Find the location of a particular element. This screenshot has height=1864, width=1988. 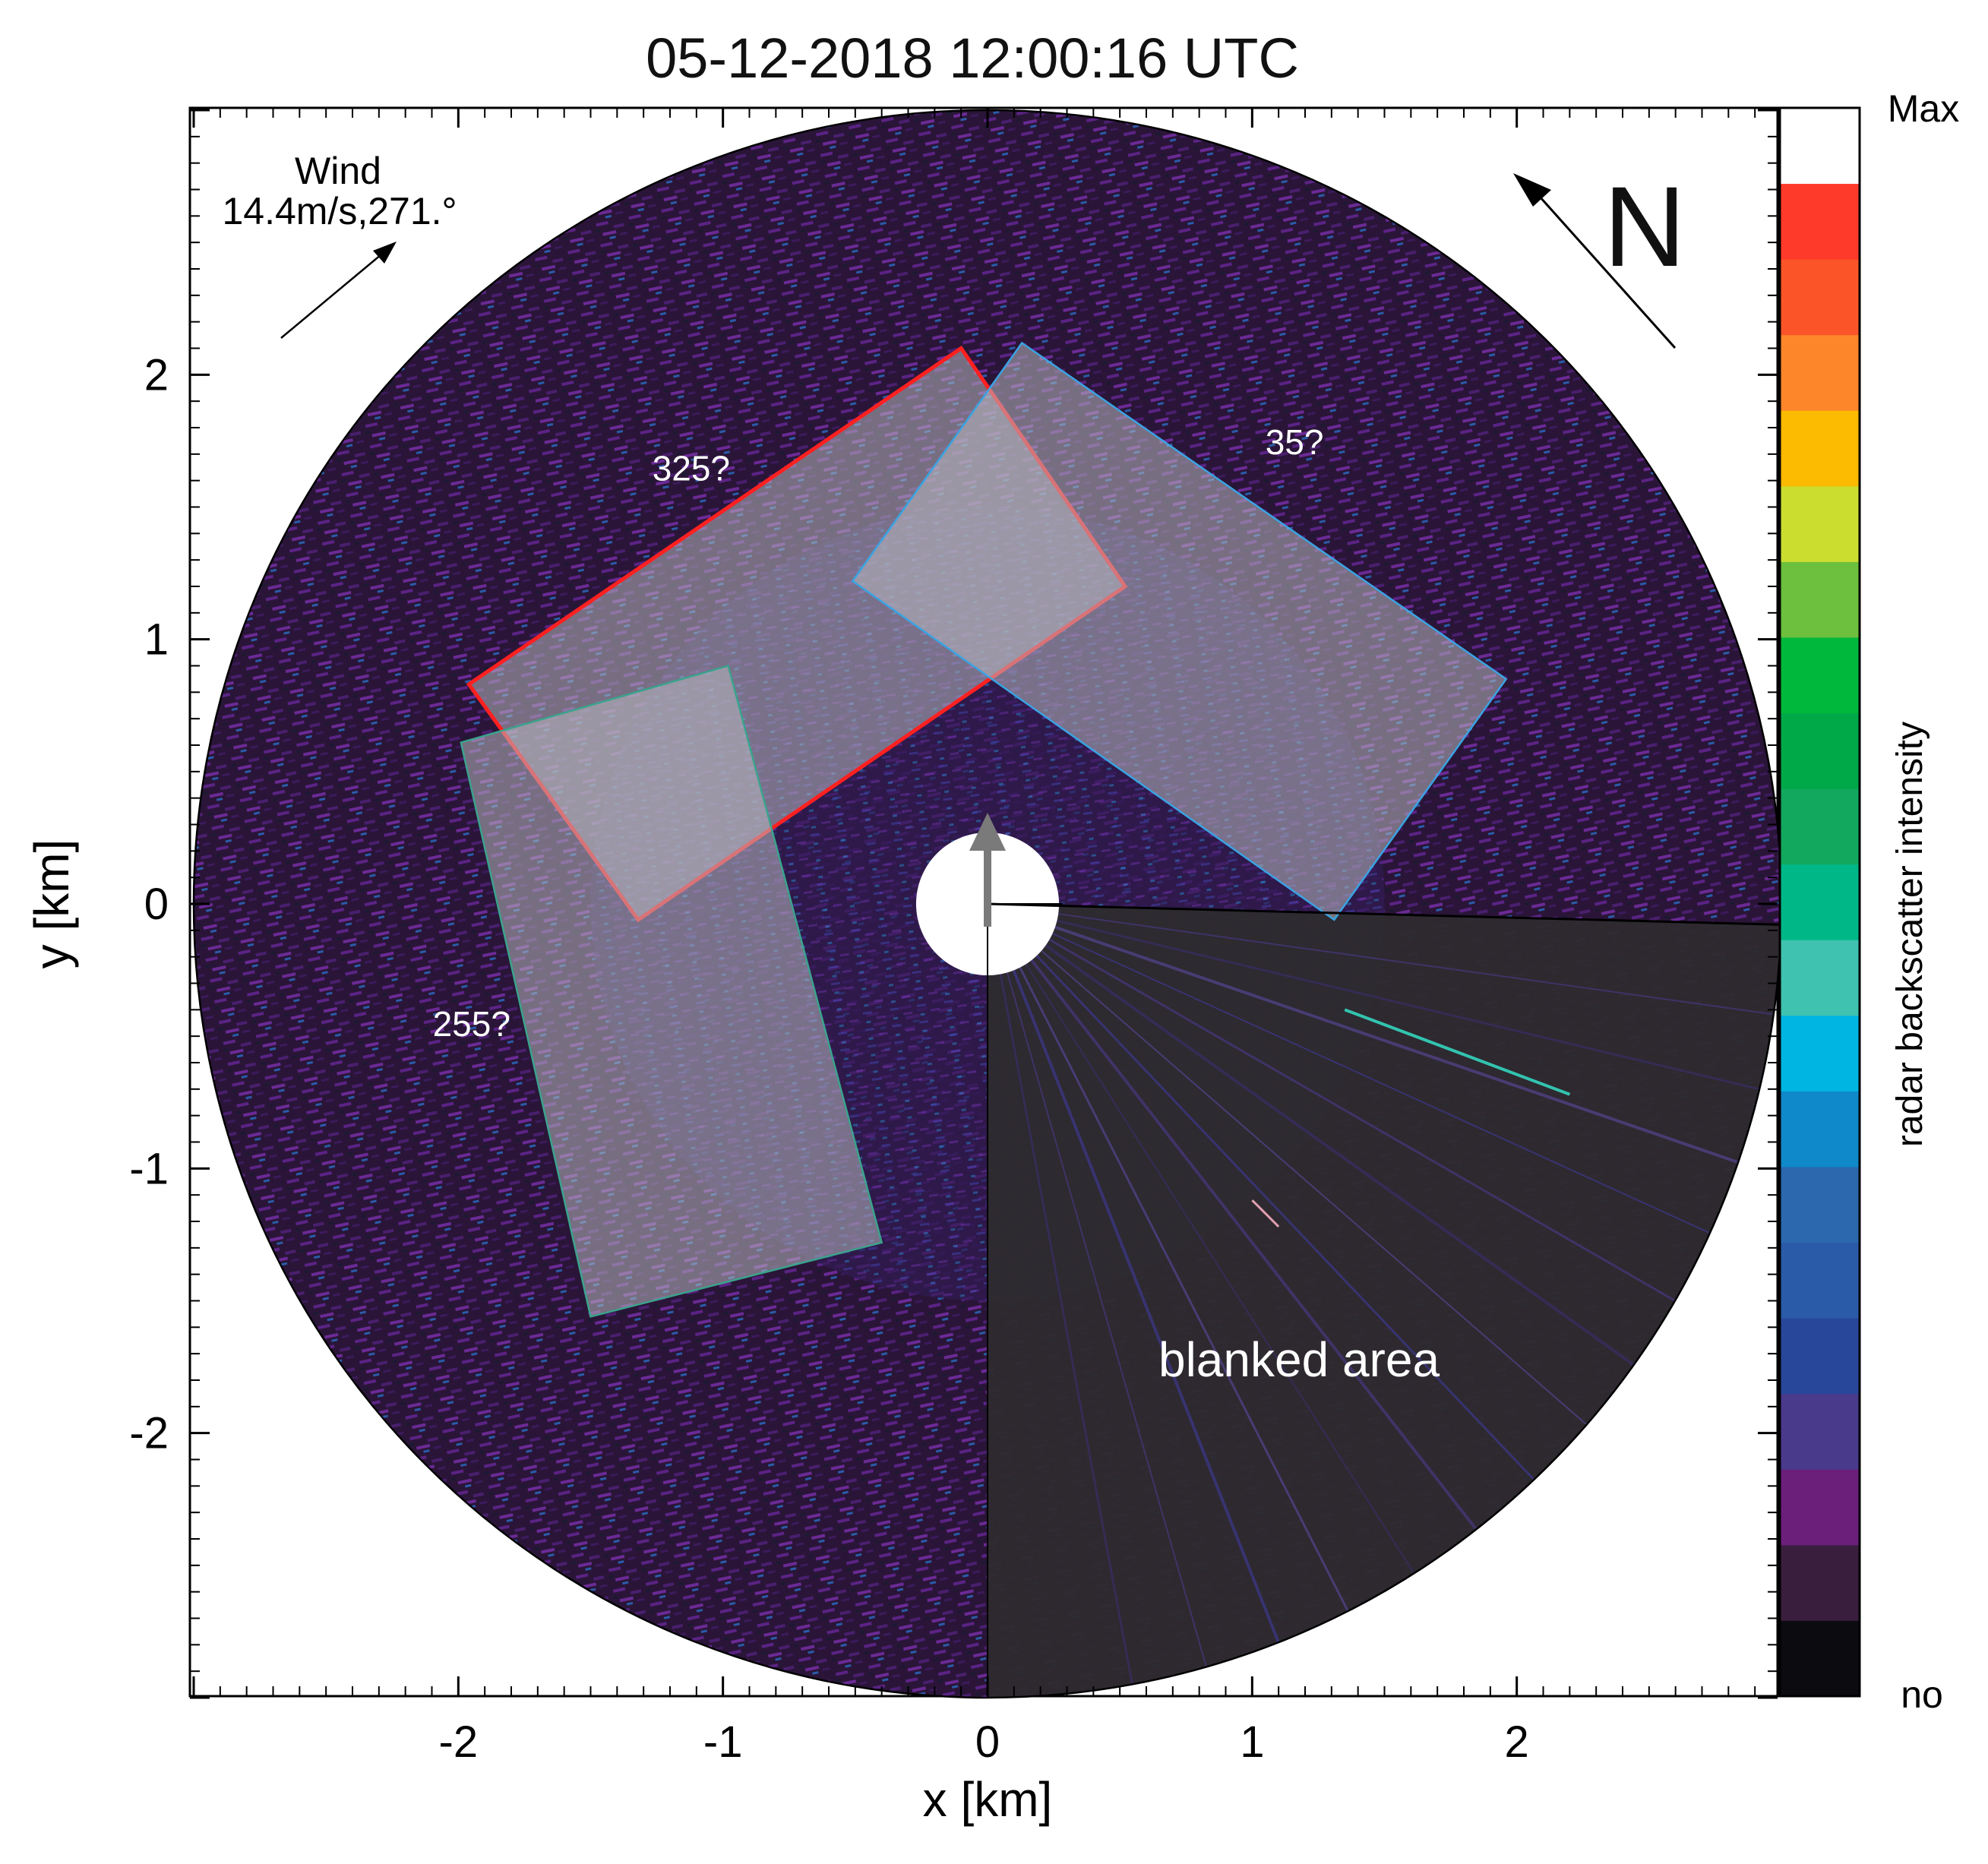

colorbar-min-label: no is located at coordinates (1922, 1694).